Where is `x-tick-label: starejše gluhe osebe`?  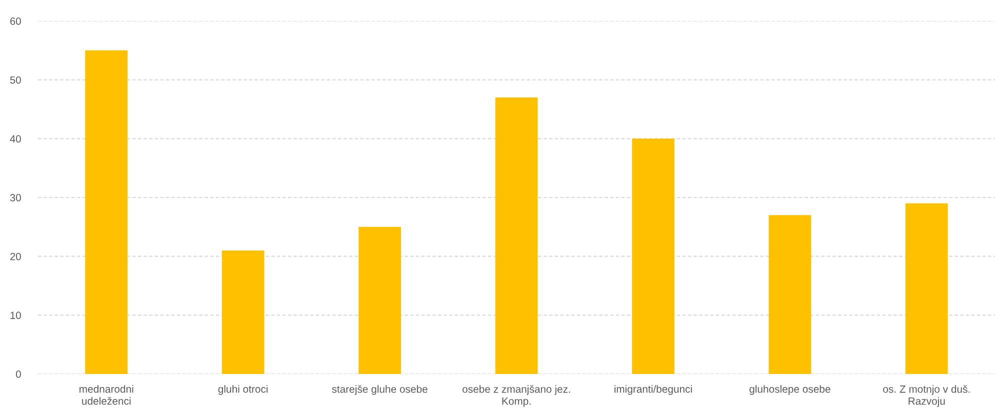 x-tick-label: starejše gluhe osebe is located at coordinates (380, 390).